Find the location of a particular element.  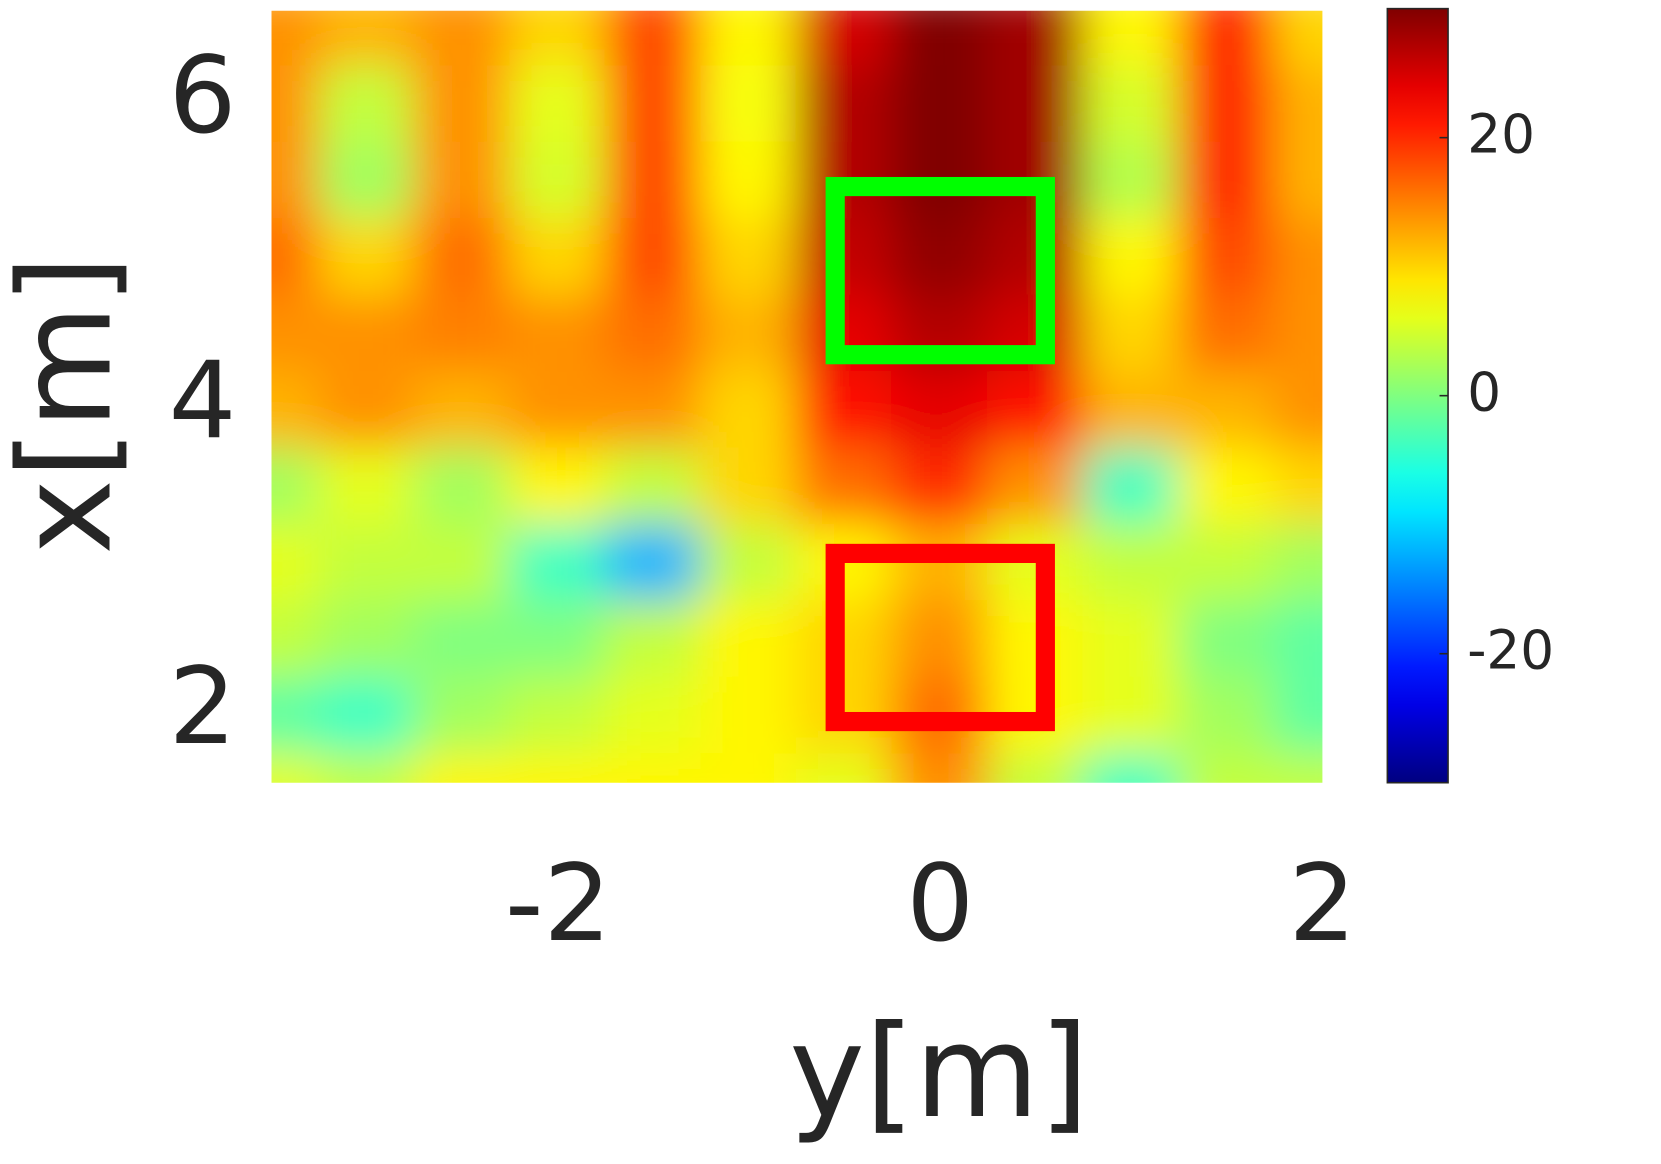

colorbar is located at coordinates (1417, 395).